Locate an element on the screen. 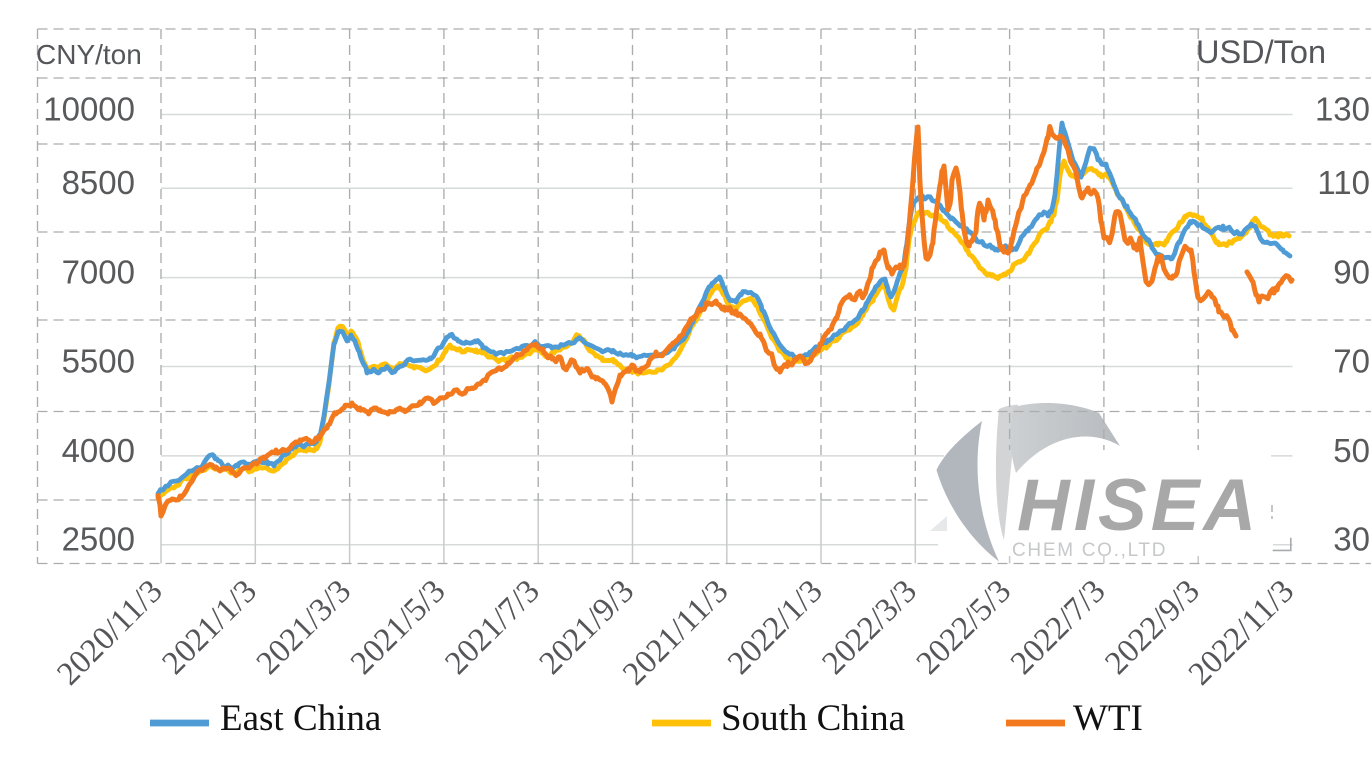 The width and height of the screenshot is (1371, 772). svg-text: 7000 is located at coordinates (98, 272).